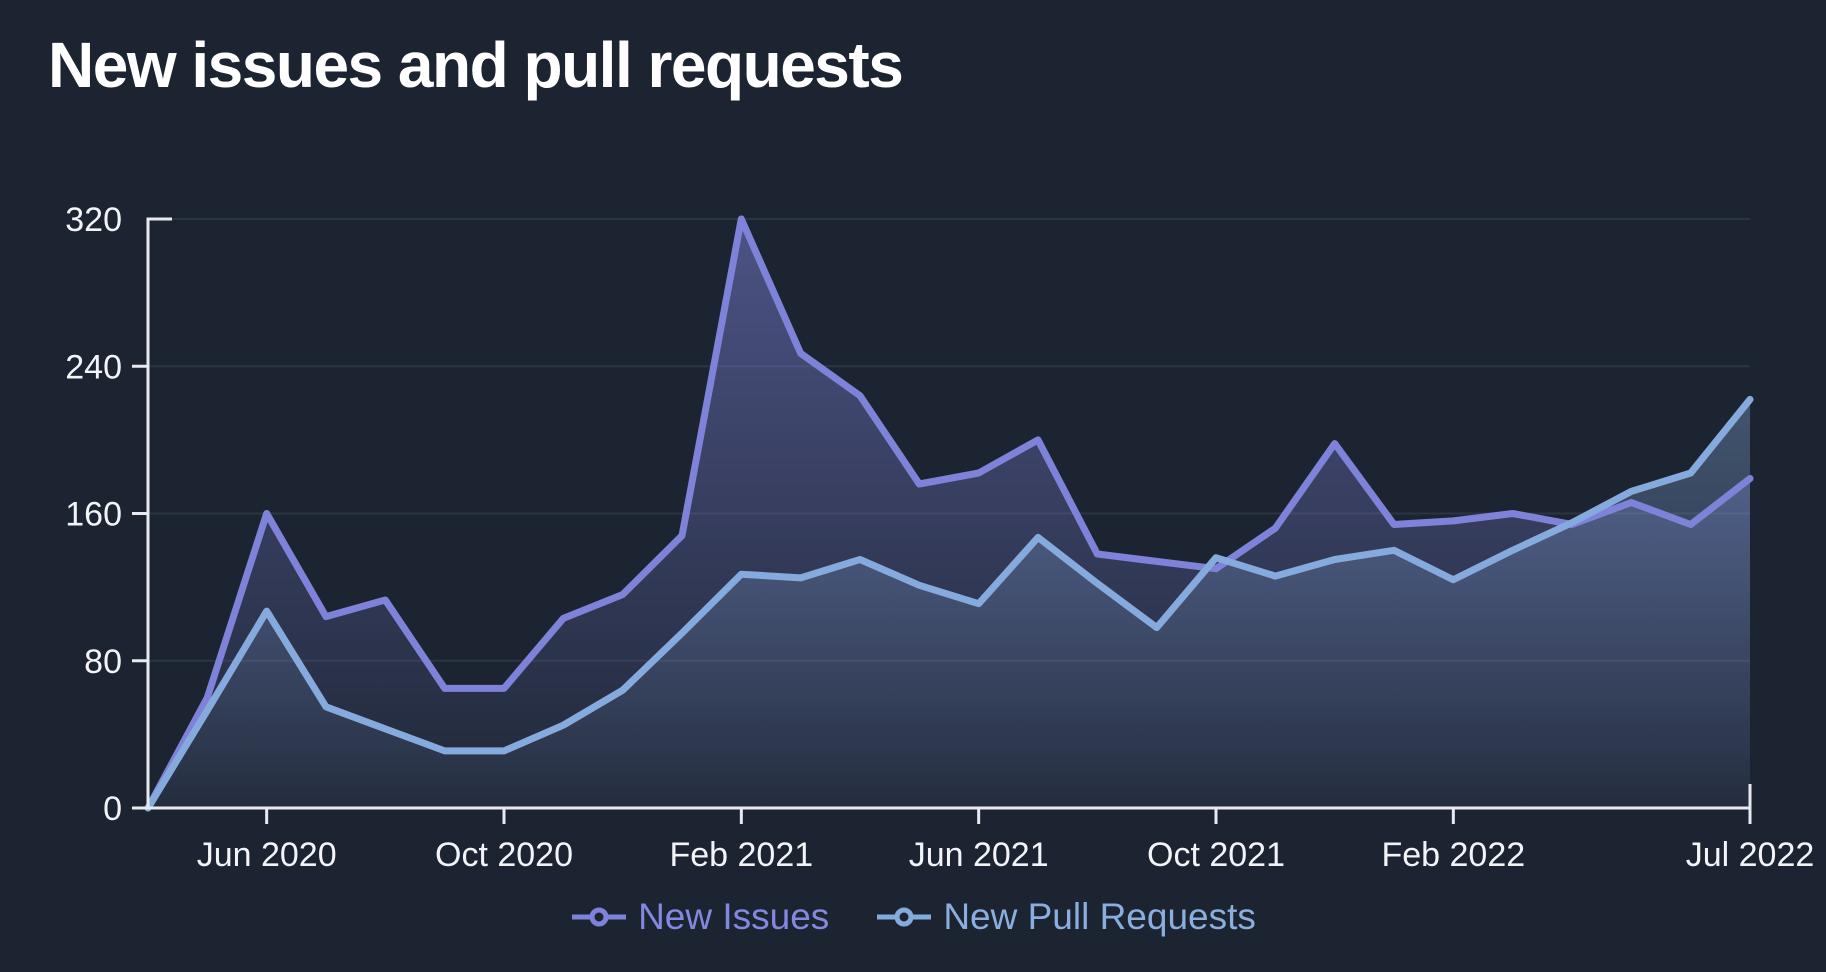 The width and height of the screenshot is (1826, 972). I want to click on x-tick-label-14: Jun 2021, so click(979, 855).